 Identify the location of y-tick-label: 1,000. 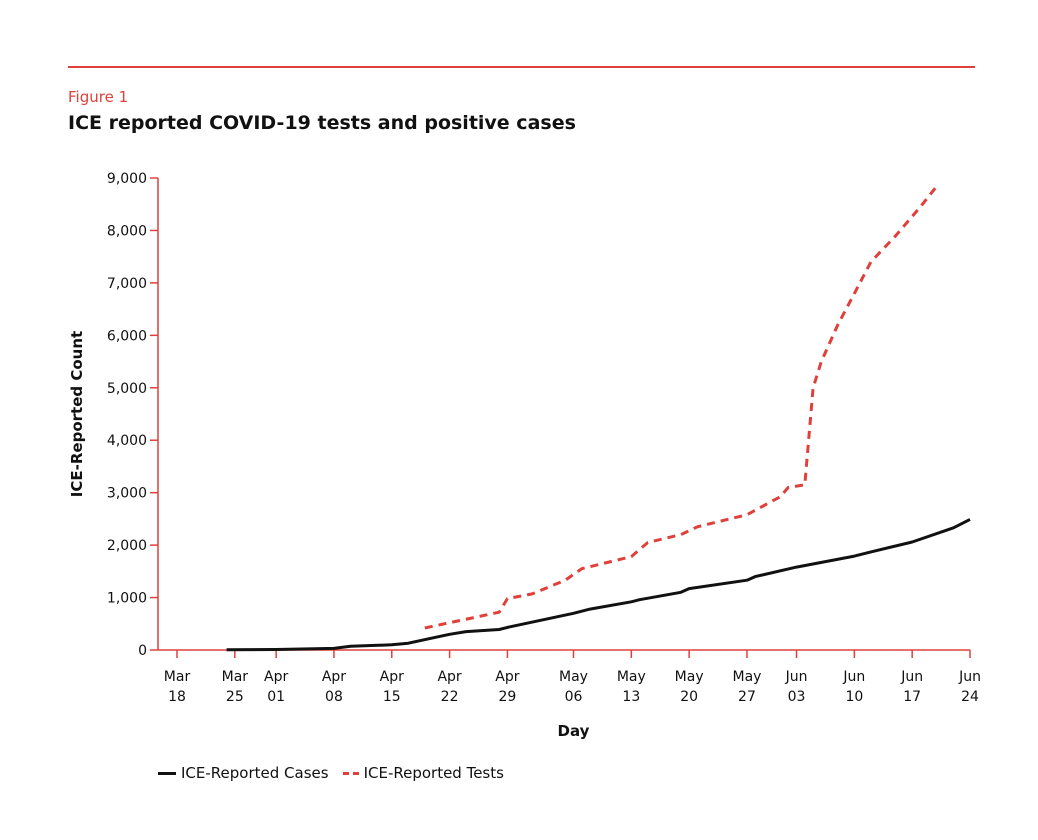
(127, 599).